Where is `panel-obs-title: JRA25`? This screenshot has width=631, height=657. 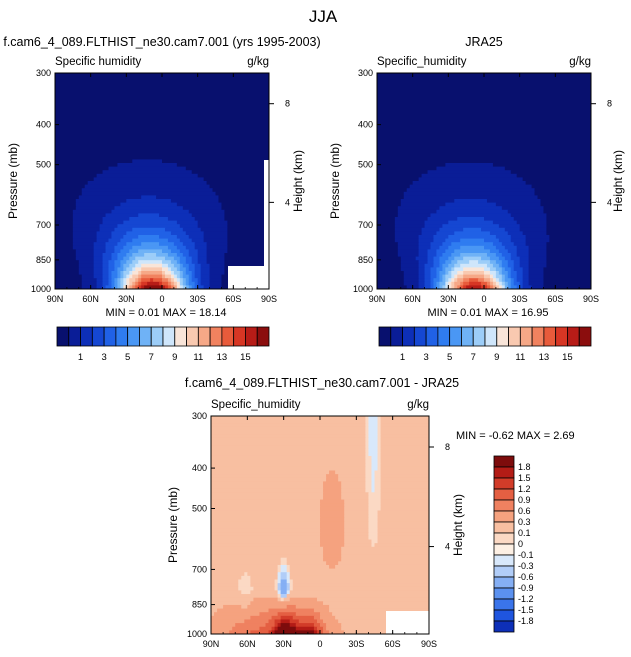
panel-obs-title: JRA25 is located at coordinates (484, 42).